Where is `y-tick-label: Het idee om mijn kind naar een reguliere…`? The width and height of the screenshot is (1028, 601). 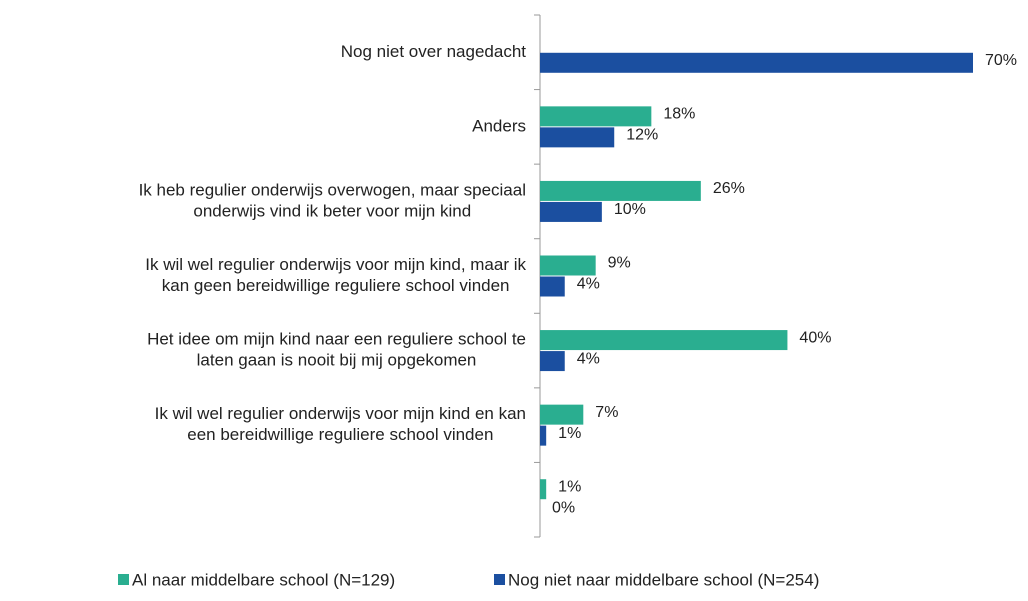
y-tick-label: Het idee om mijn kind naar een reguliere… is located at coordinates (336, 339).